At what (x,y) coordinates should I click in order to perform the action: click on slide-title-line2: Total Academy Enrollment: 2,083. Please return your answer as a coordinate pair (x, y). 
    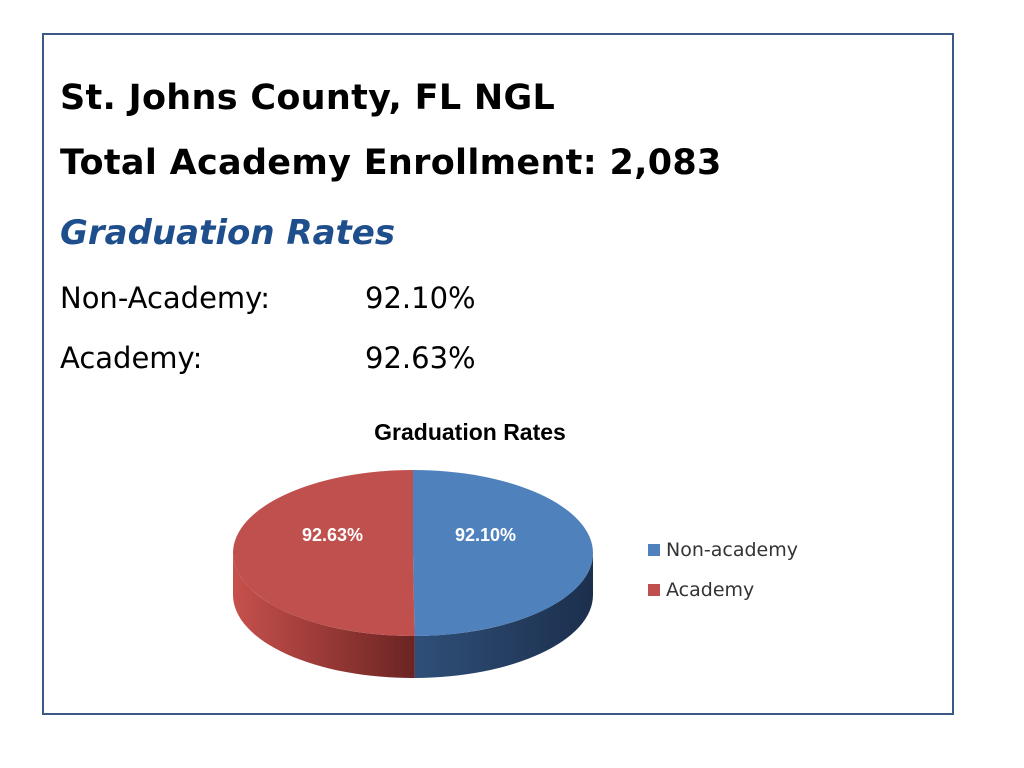
    Looking at the image, I should click on (391, 163).